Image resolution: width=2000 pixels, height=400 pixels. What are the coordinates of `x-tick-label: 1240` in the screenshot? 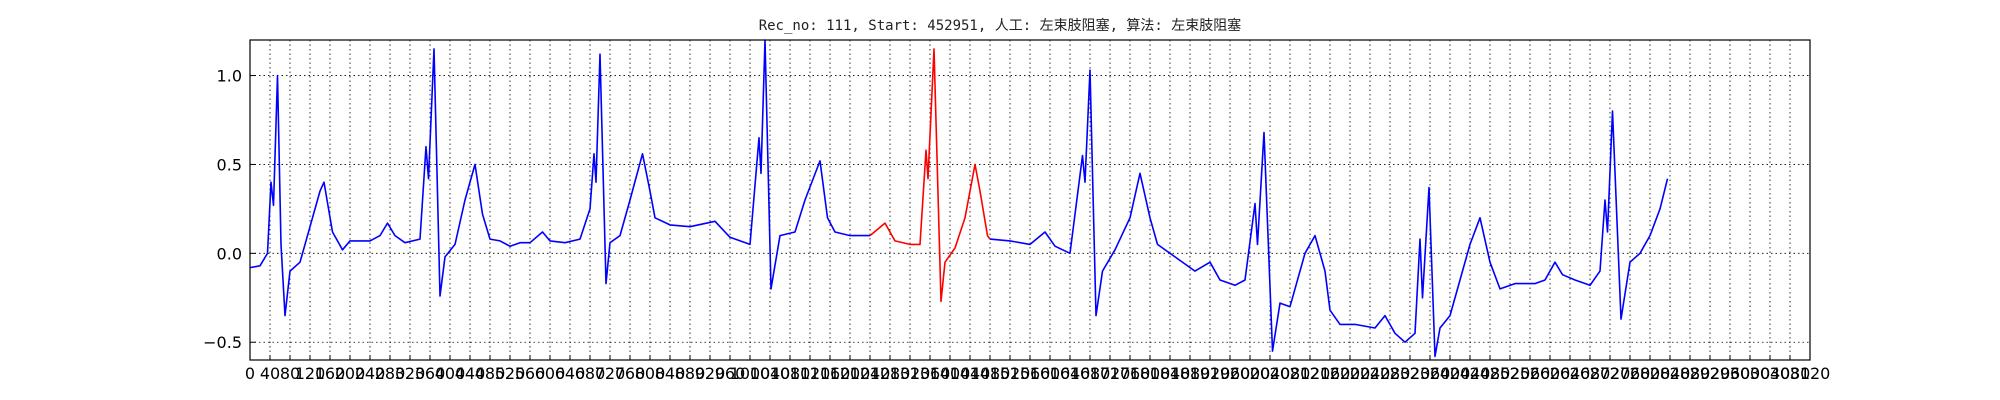 It's located at (870, 373).